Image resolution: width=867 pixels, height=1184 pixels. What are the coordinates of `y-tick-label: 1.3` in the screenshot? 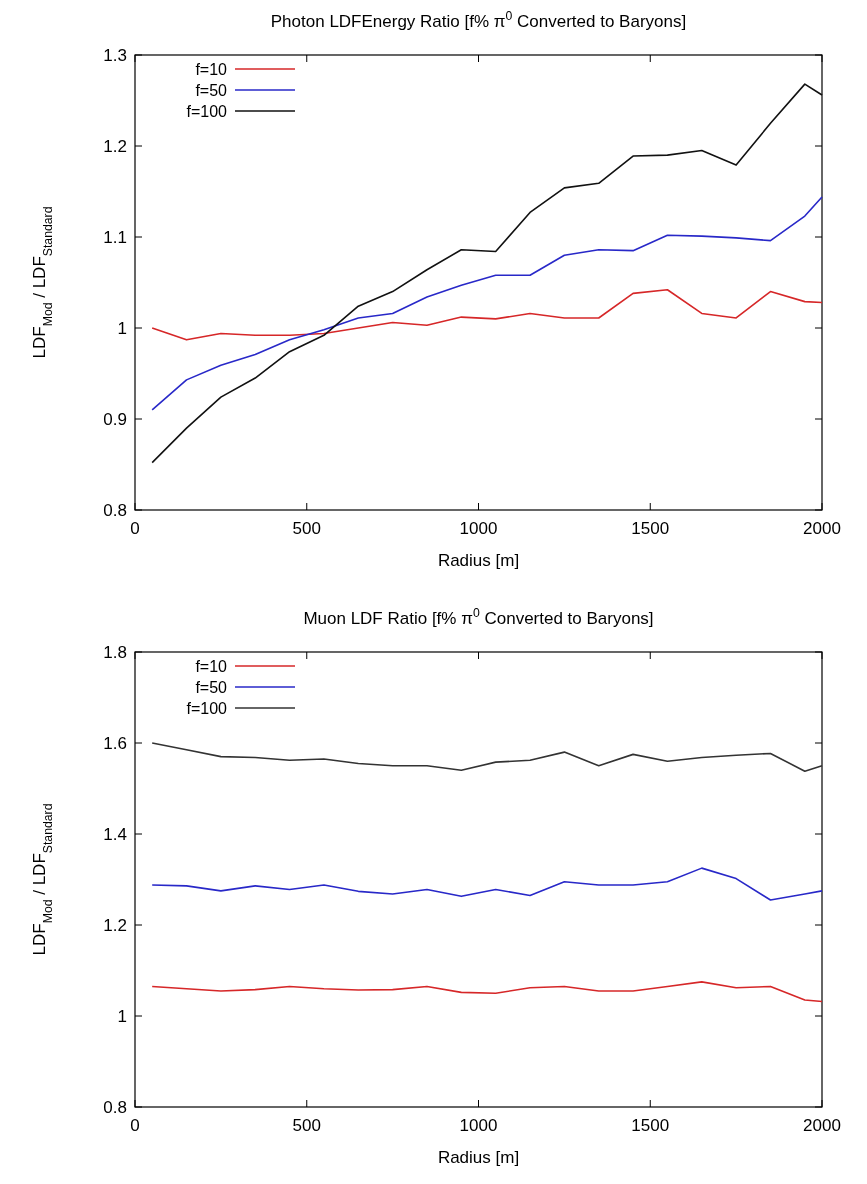 It's located at (115, 55).